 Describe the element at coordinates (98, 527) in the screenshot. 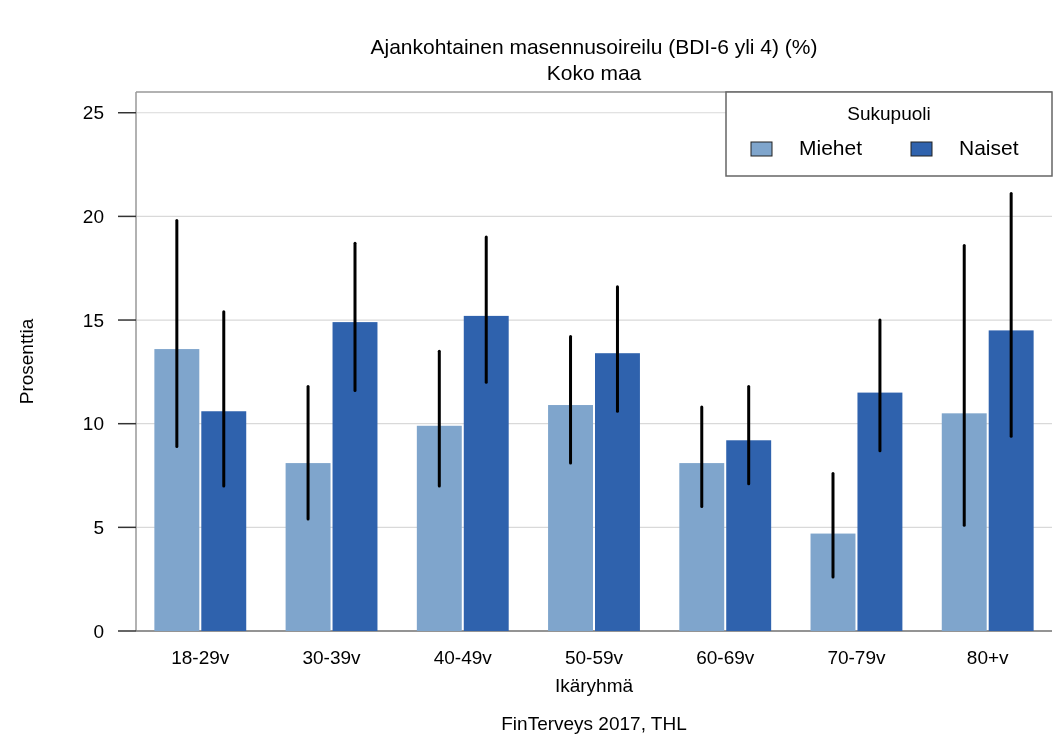

I see `y-tick-label: 5` at that location.